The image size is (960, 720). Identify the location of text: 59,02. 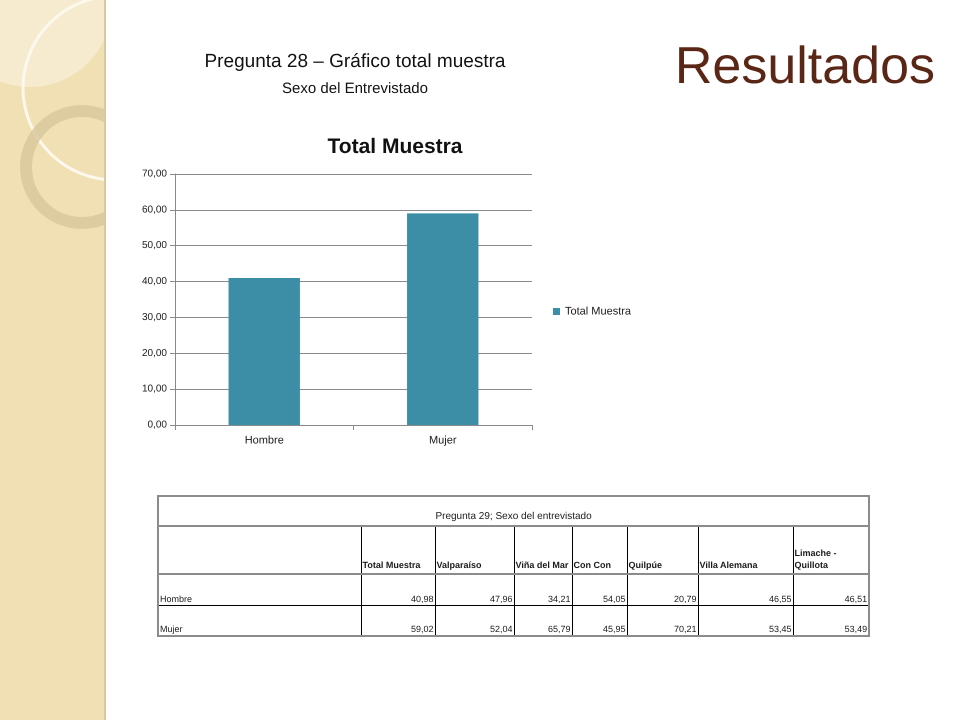
(422, 629).